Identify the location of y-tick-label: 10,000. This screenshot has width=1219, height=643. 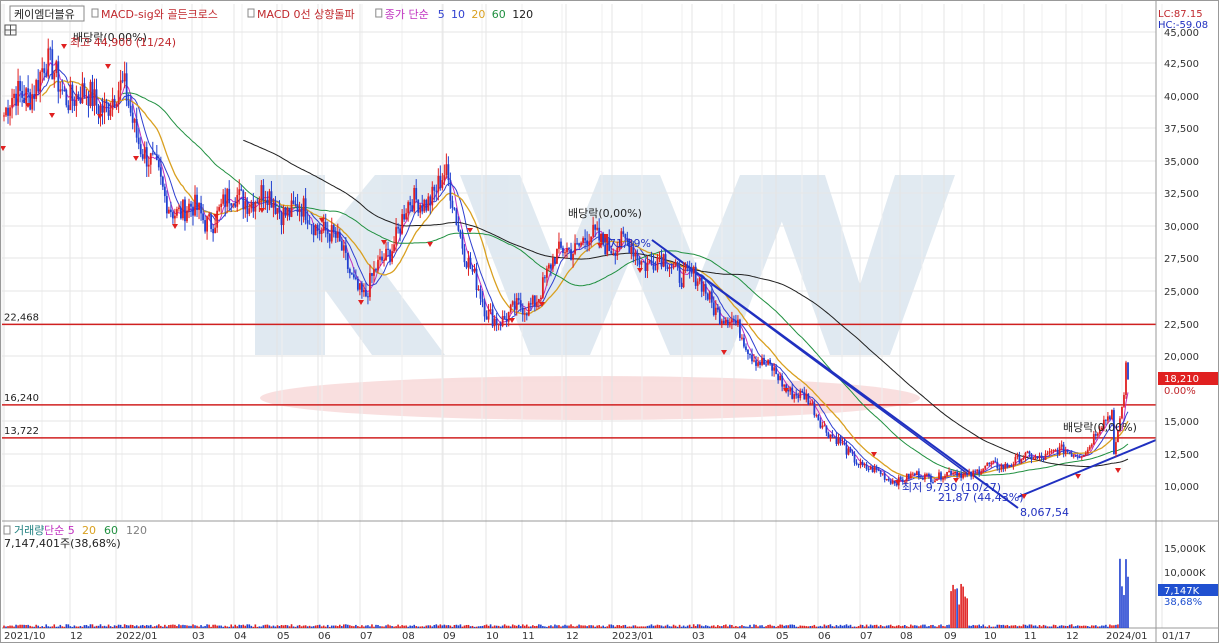
(1181, 487).